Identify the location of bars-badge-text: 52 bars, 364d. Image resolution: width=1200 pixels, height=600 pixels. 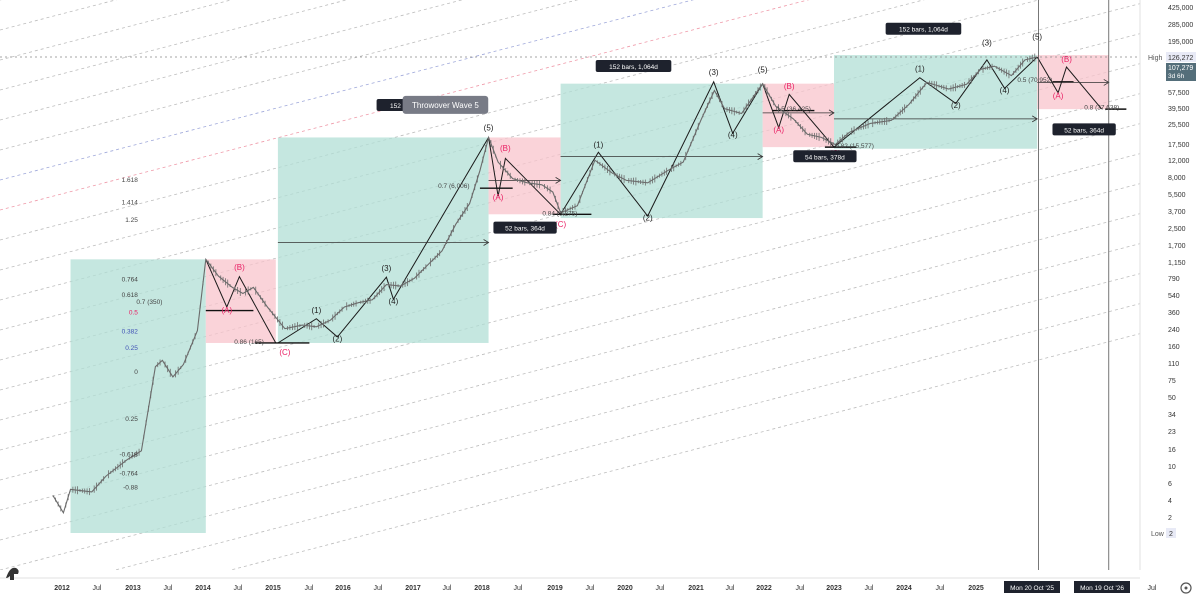
(525, 229).